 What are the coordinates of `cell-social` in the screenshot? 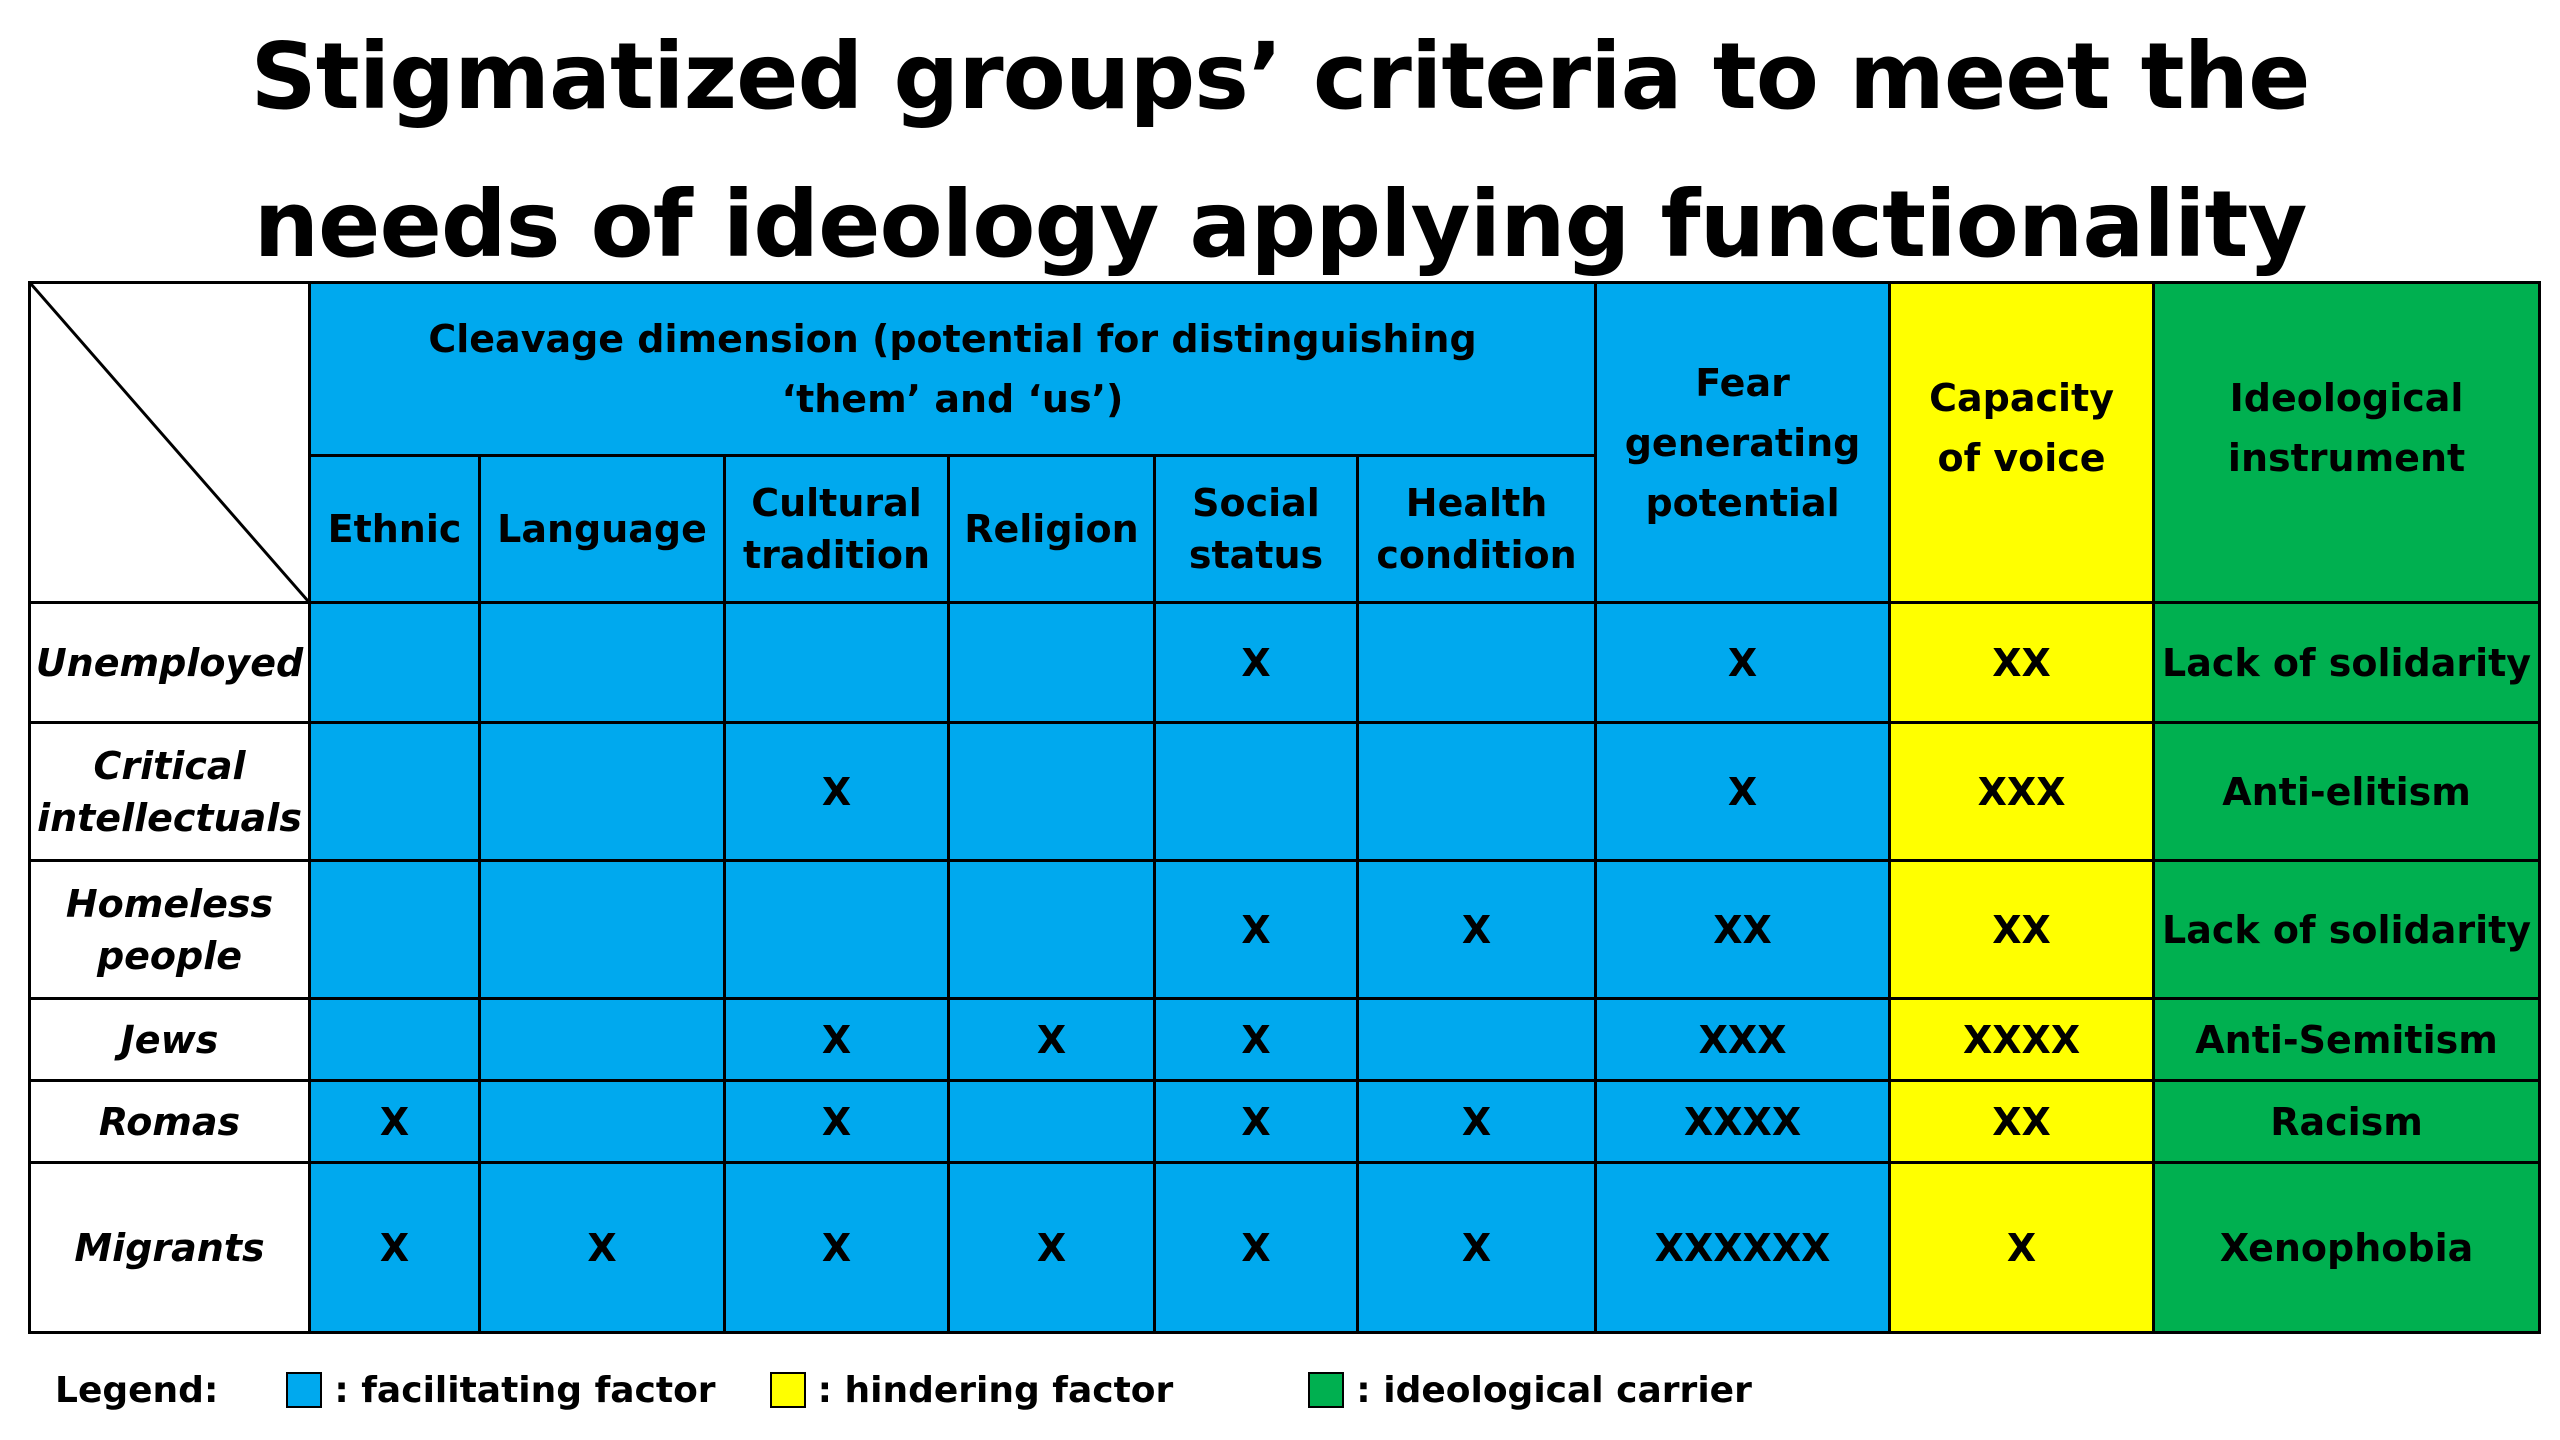 It's located at (1256, 791).